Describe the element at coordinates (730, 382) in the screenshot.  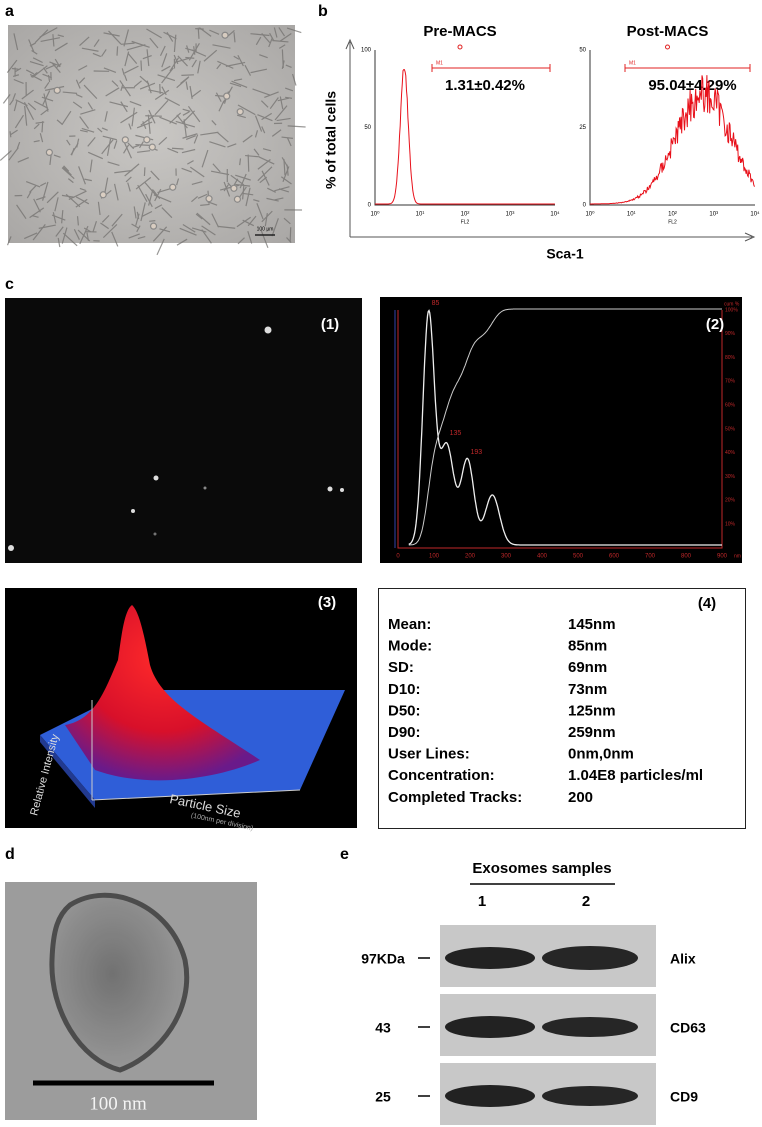
I see `right-tick-label: 70%` at that location.